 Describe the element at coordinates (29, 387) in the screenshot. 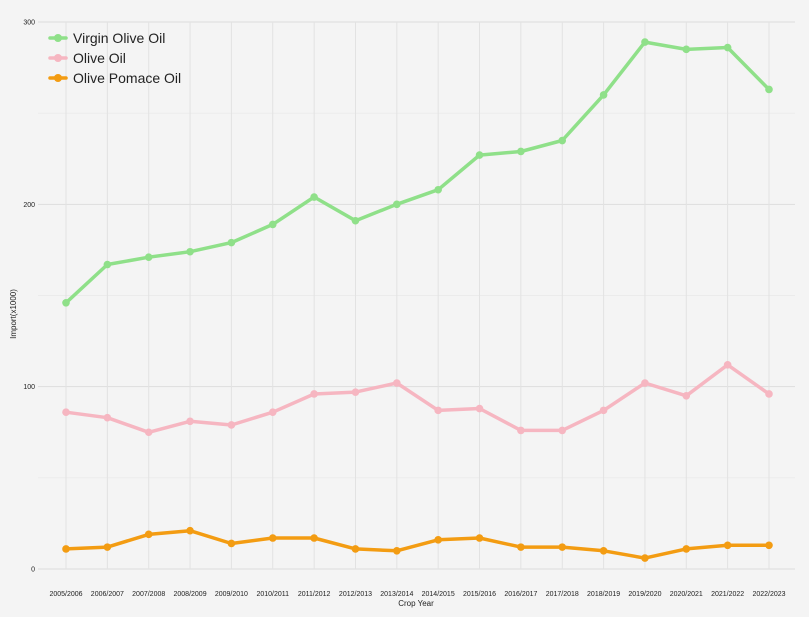

I see `y-tick-label: 100` at that location.